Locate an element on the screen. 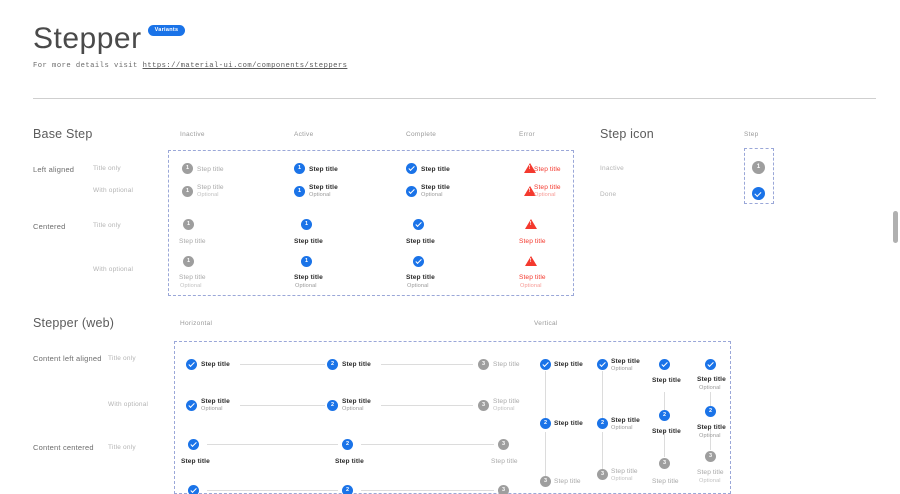 The image size is (900, 494). scrollbar-thumb is located at coordinates (895, 227).